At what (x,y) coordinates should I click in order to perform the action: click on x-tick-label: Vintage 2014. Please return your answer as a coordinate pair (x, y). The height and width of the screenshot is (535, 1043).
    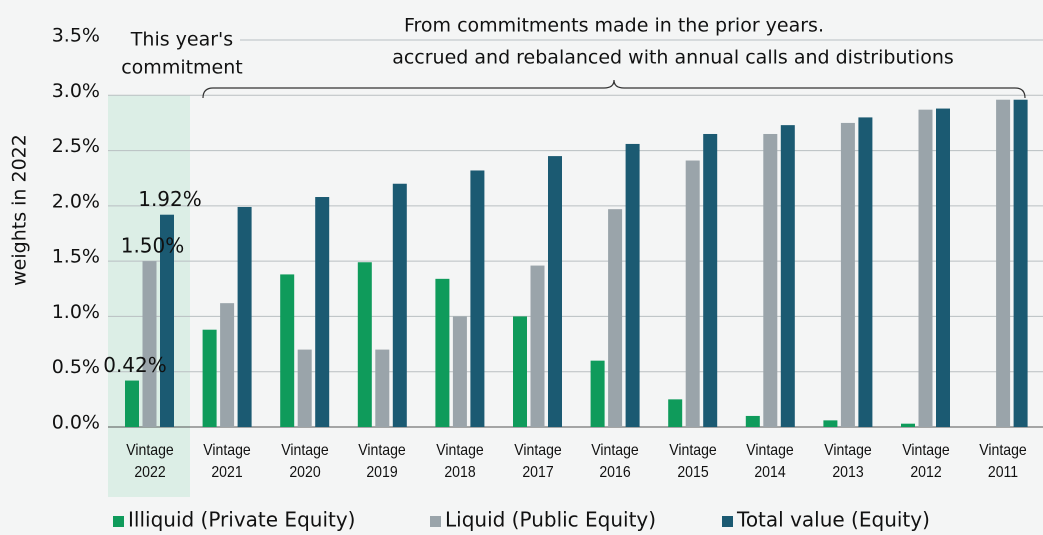
    Looking at the image, I should click on (770, 461).